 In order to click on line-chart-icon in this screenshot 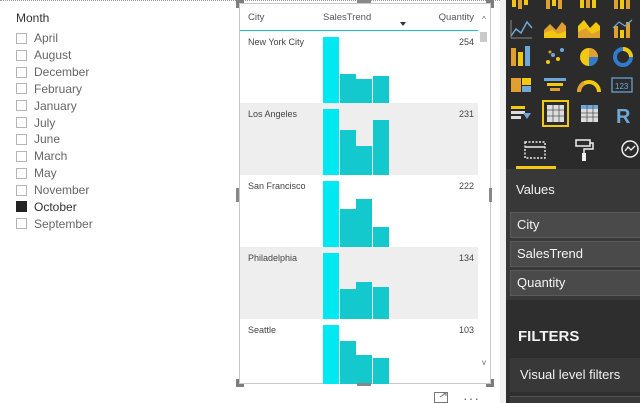, I will do `click(521, 29)`.